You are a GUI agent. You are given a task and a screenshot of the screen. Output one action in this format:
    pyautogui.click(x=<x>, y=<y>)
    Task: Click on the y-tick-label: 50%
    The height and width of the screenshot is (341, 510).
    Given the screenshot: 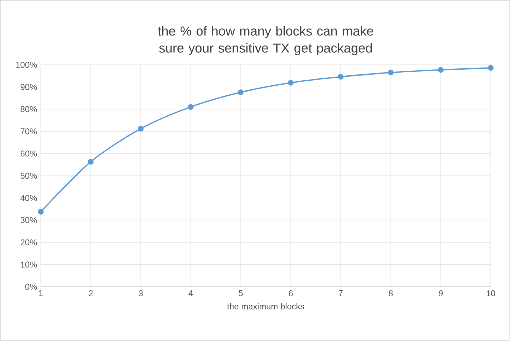 What is the action you would take?
    pyautogui.click(x=29, y=176)
    